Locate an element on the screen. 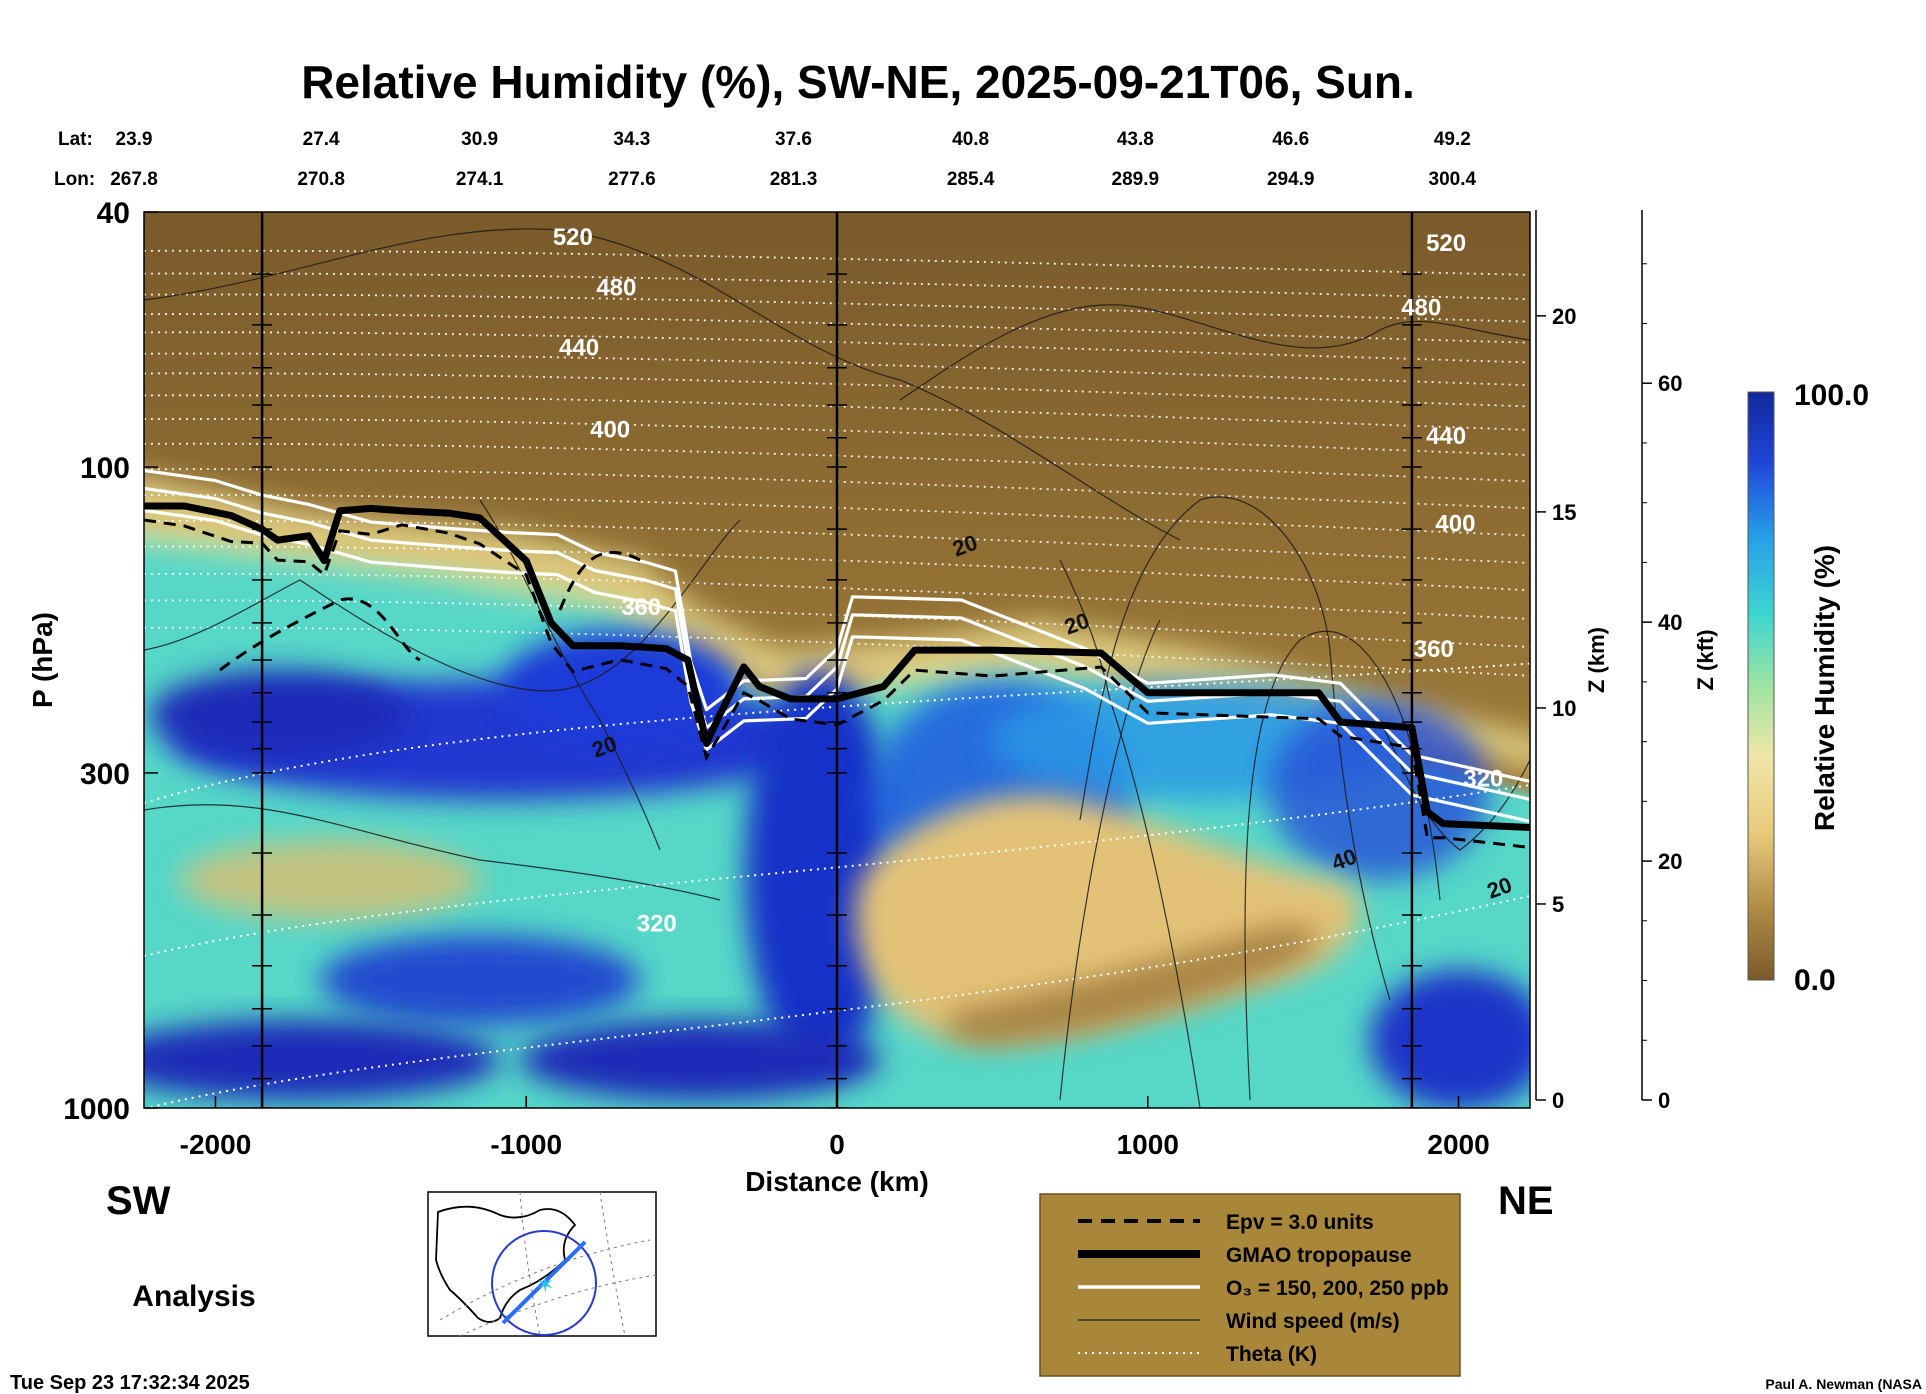 This screenshot has width=1926, height=1394. x-tick-label: -1000 is located at coordinates (526, 1144).